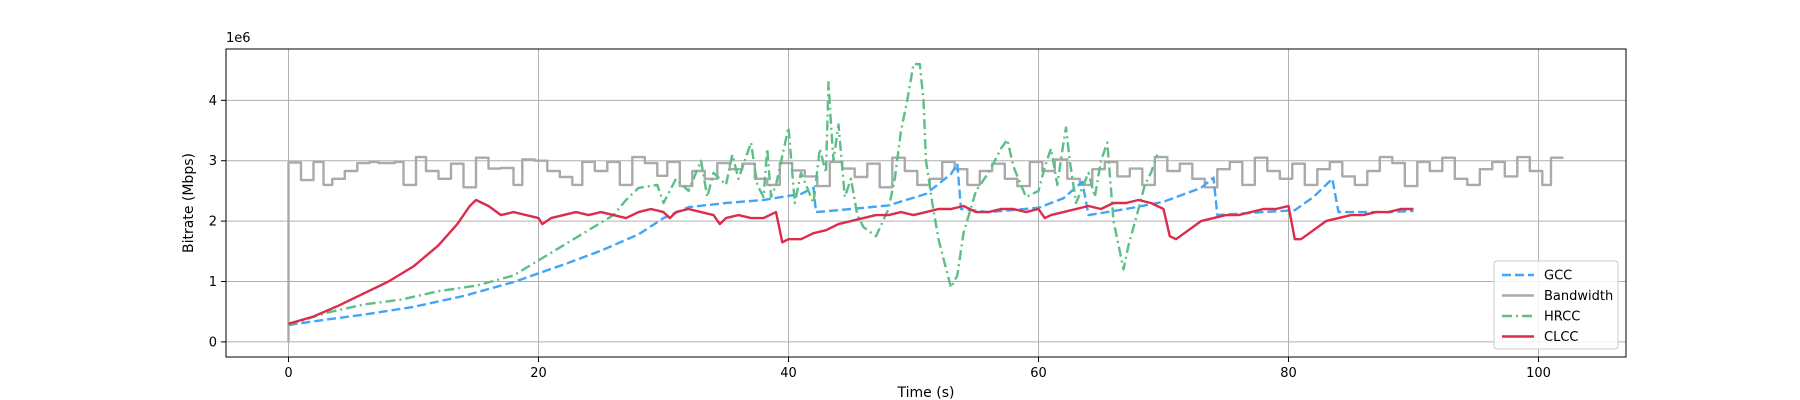 This screenshot has height=400, width=1800. I want to click on x-axis-ticks: 0 20 40 60 80 100, so click(917, 369).